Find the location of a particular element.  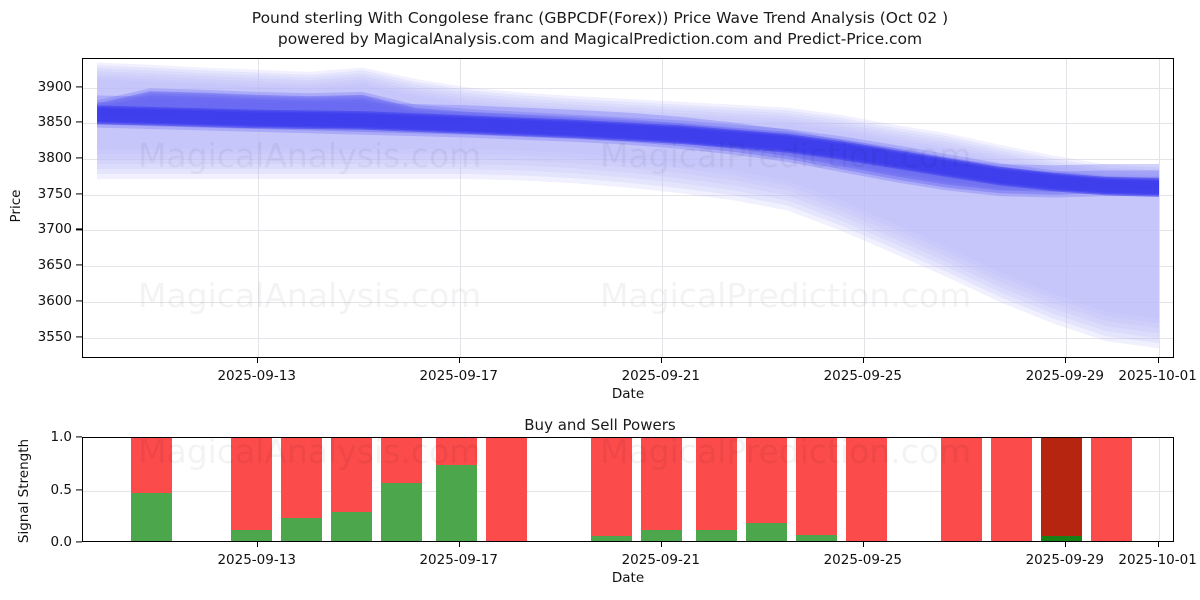

signal-x-tick-label: 2025-09-17 is located at coordinates (458, 560).